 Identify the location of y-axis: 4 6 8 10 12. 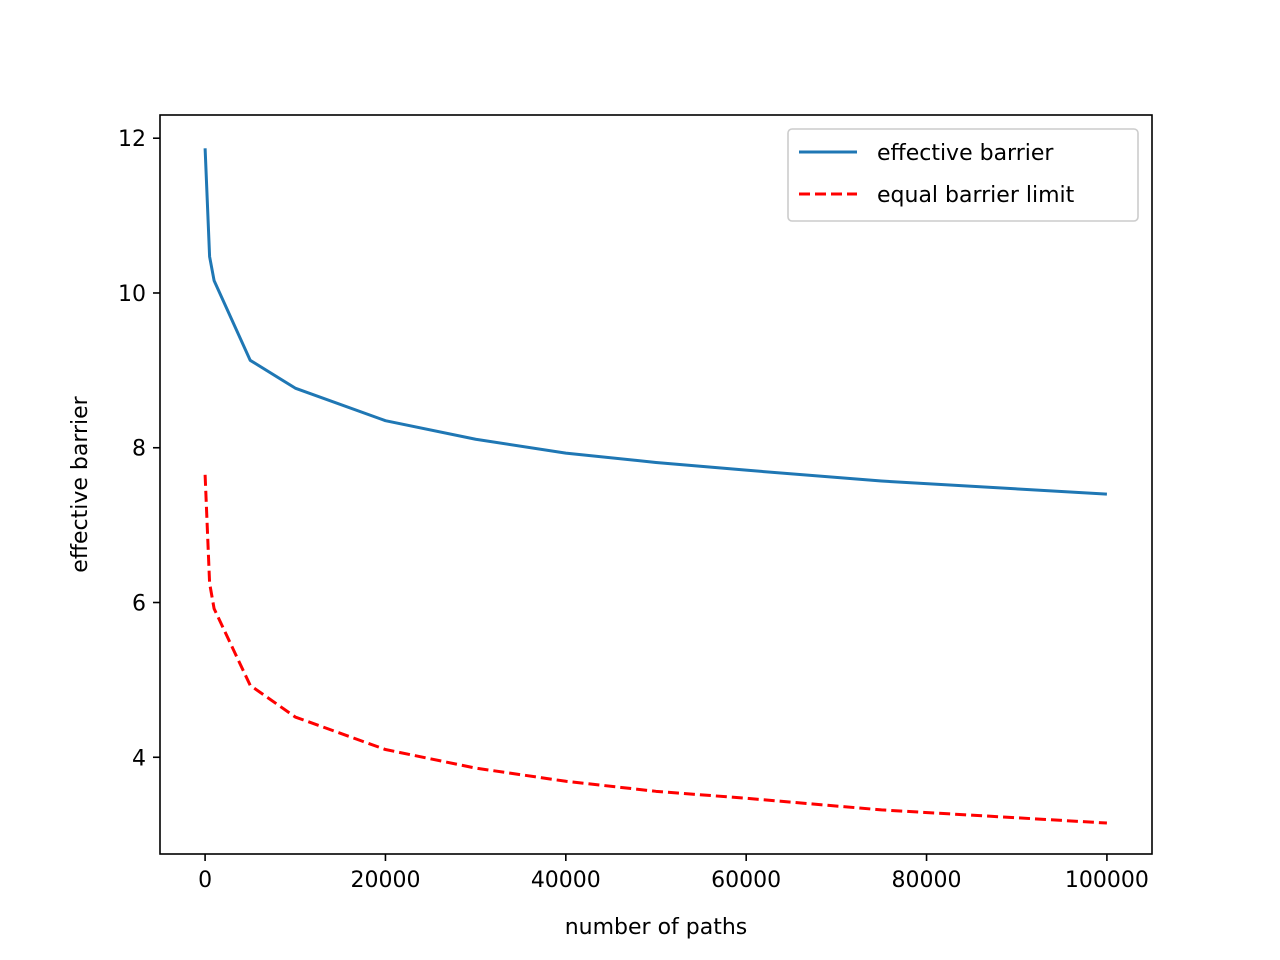
(139, 449).